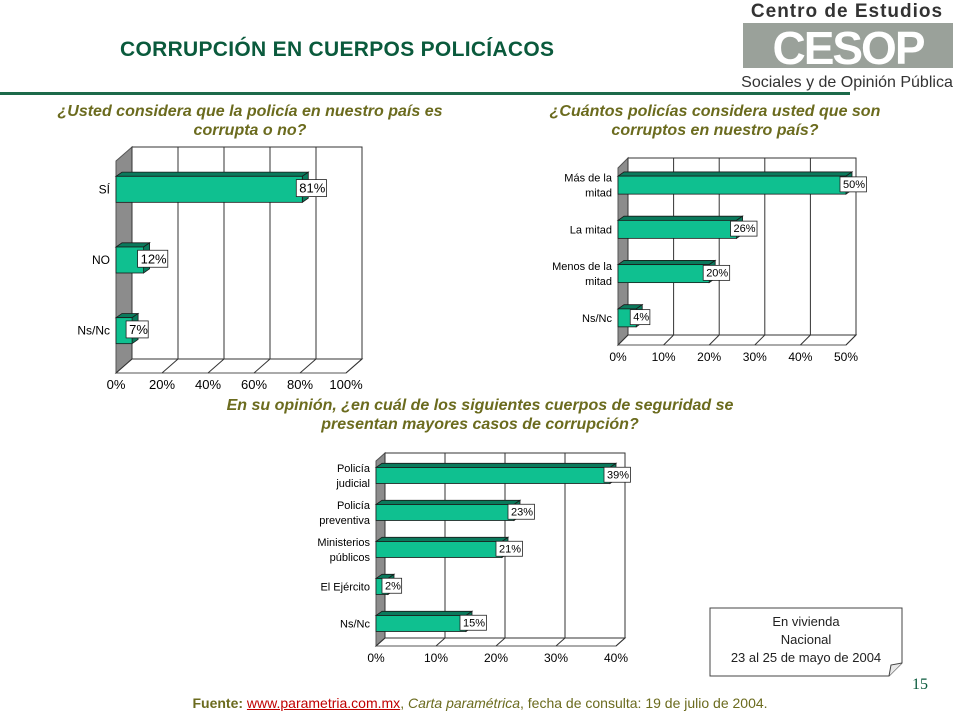  I want to click on chart-1-data-label: 81%, so click(312, 188).